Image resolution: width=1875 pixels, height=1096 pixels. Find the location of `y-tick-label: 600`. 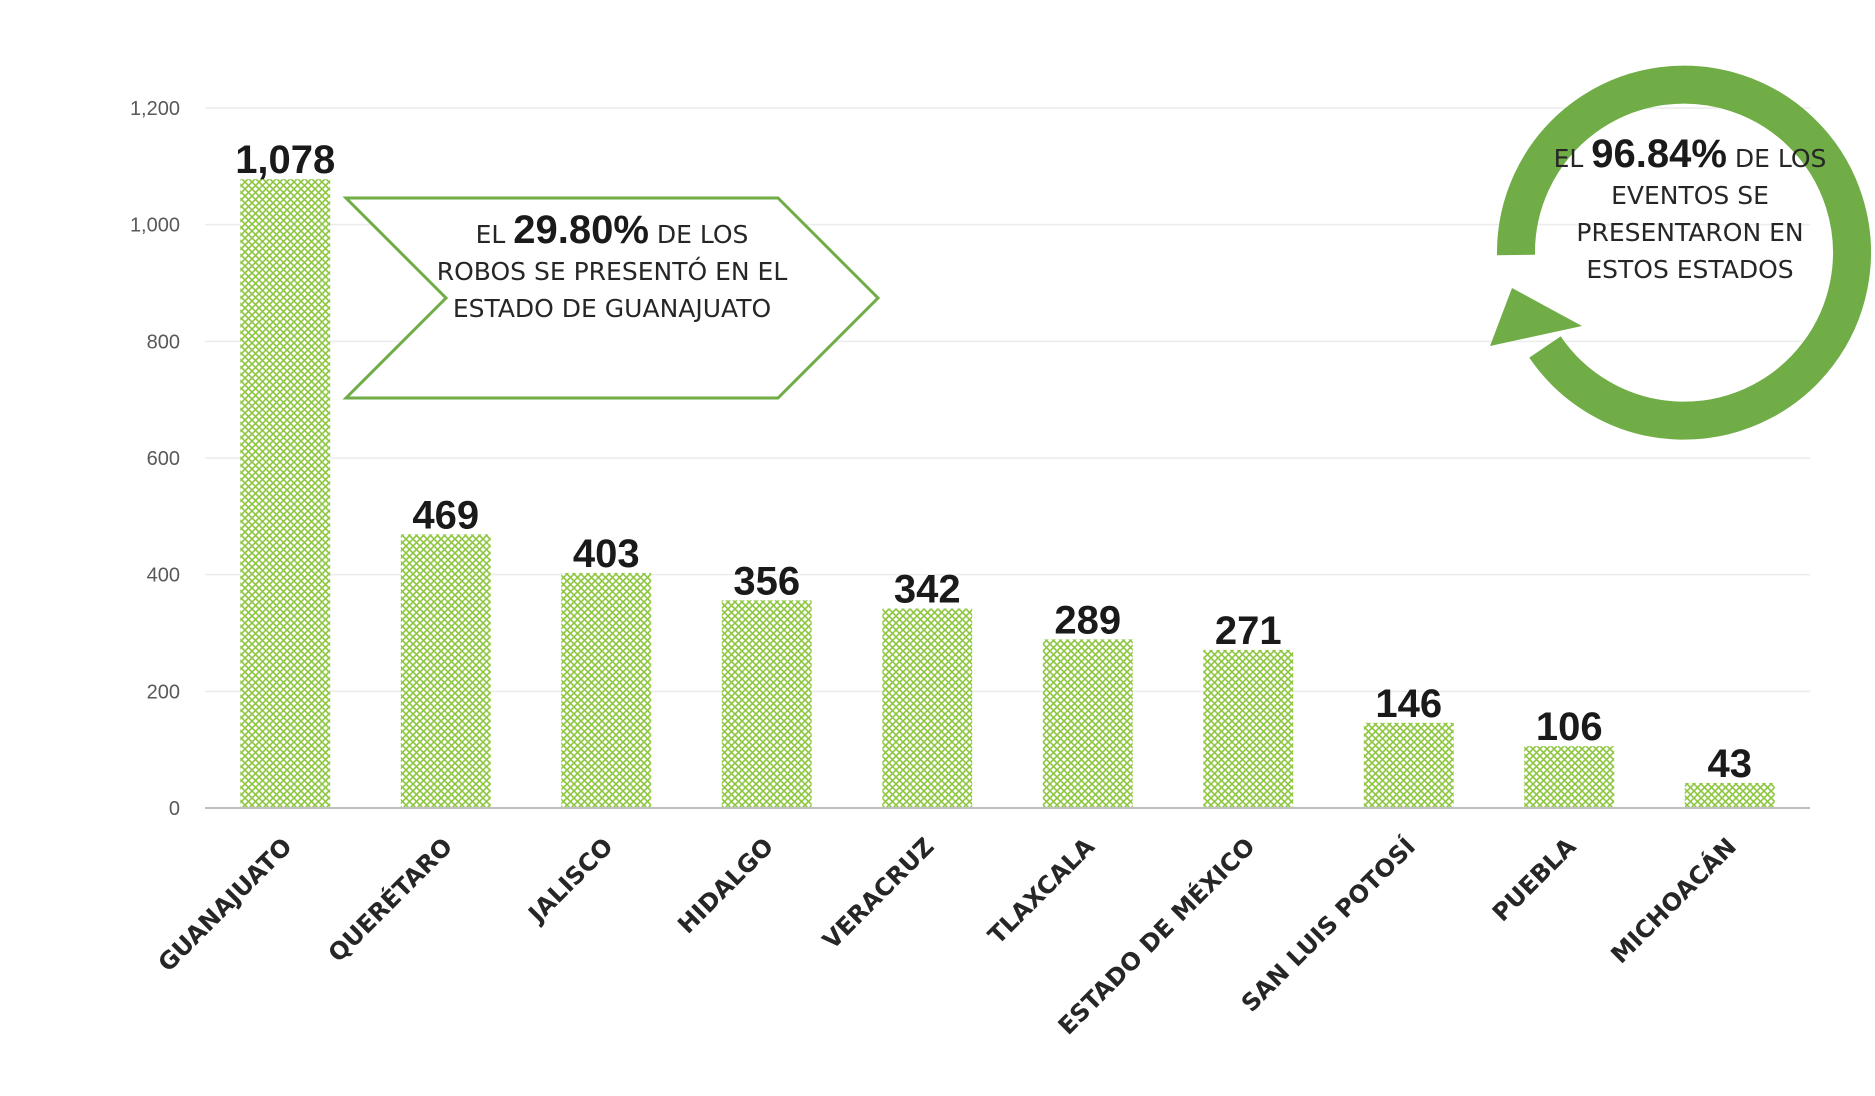

y-tick-label: 600 is located at coordinates (163, 459).